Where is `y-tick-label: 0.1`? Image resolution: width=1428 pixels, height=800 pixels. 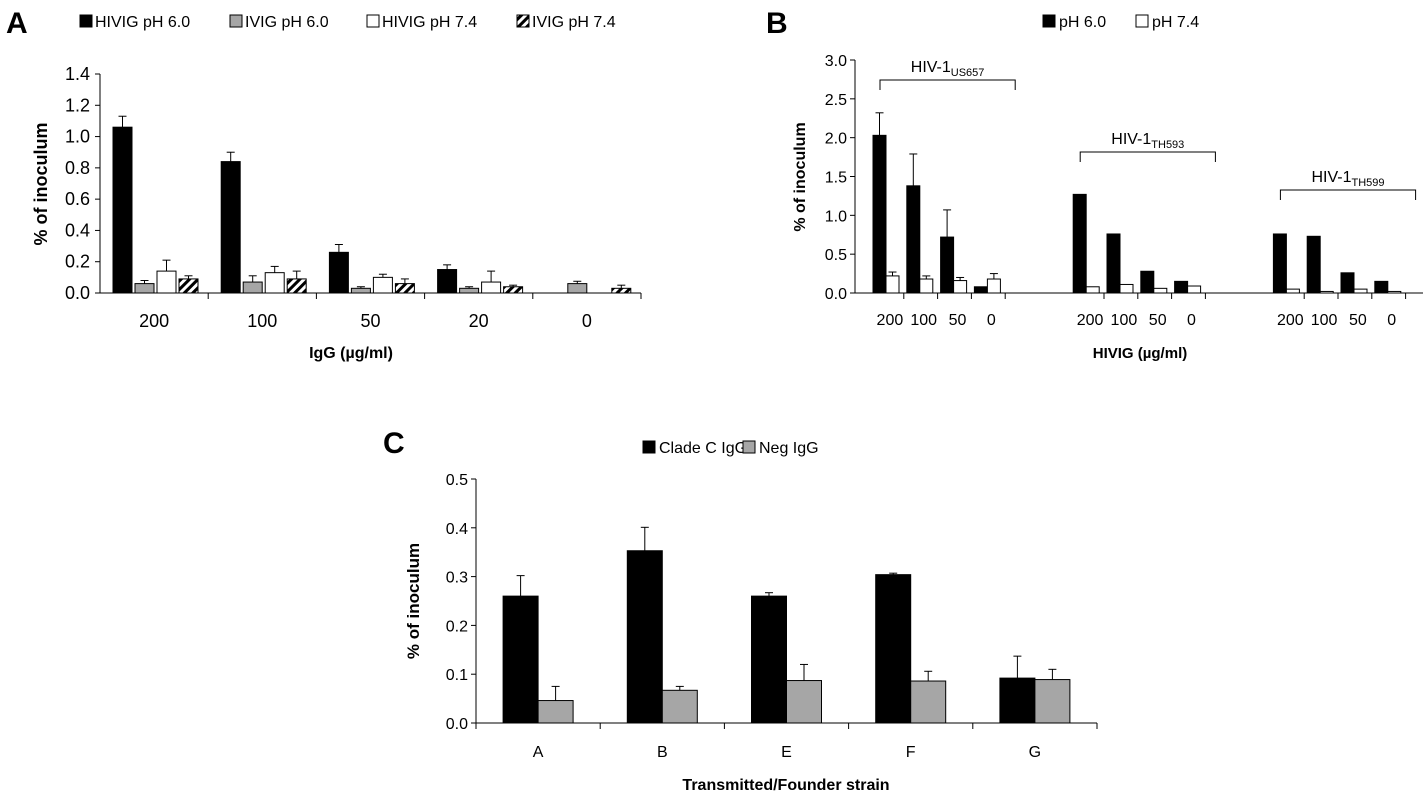
y-tick-label: 0.1 is located at coordinates (457, 675).